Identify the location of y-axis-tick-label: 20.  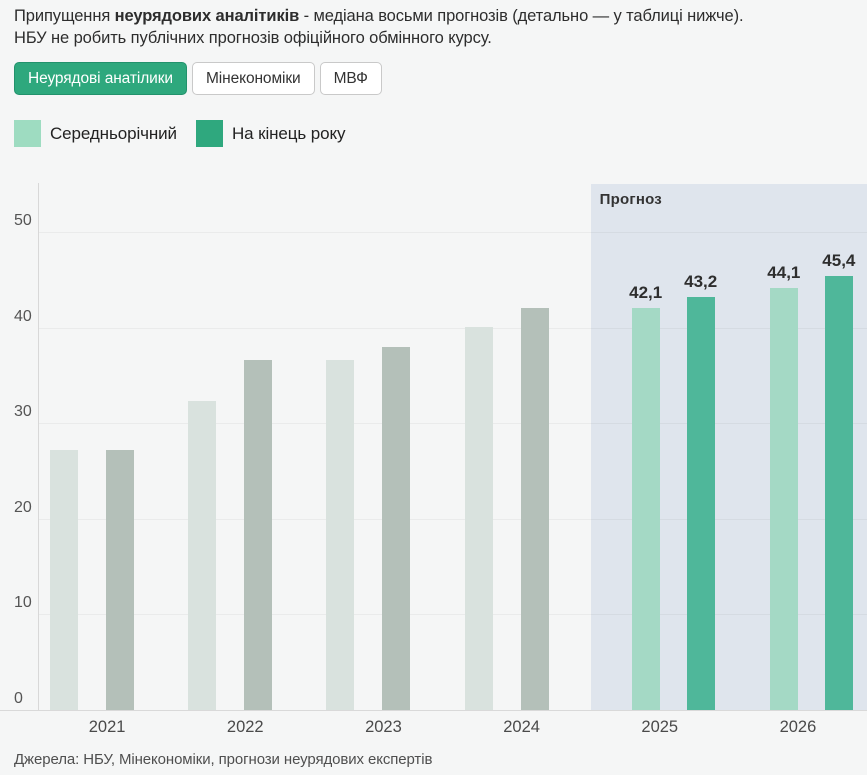
(23, 507).